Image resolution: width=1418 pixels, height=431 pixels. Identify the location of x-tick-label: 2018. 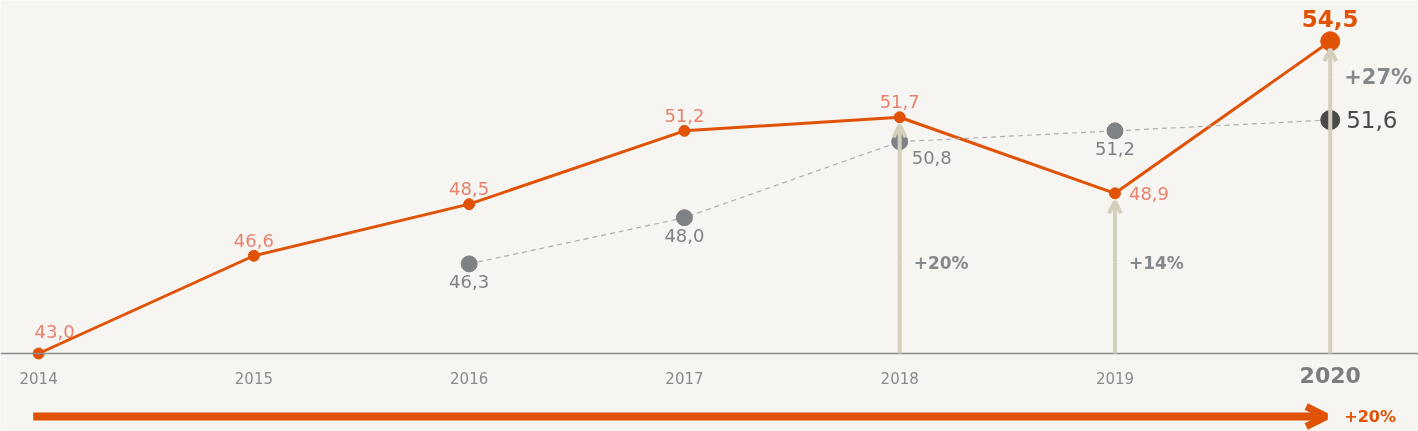
(899, 378).